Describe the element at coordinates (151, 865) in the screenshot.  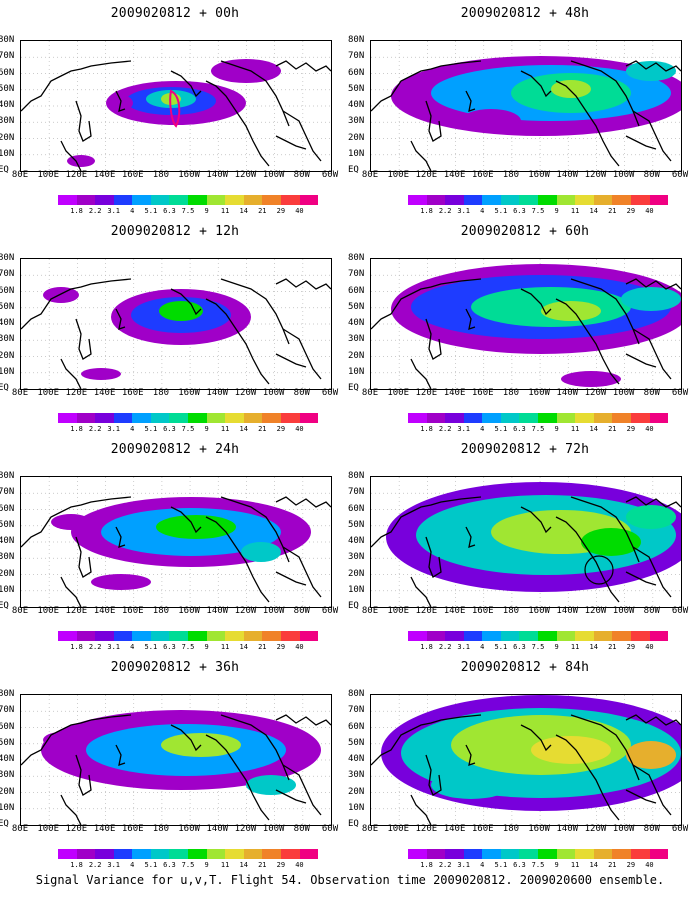
I see `colorbar-label: 5.1` at that location.